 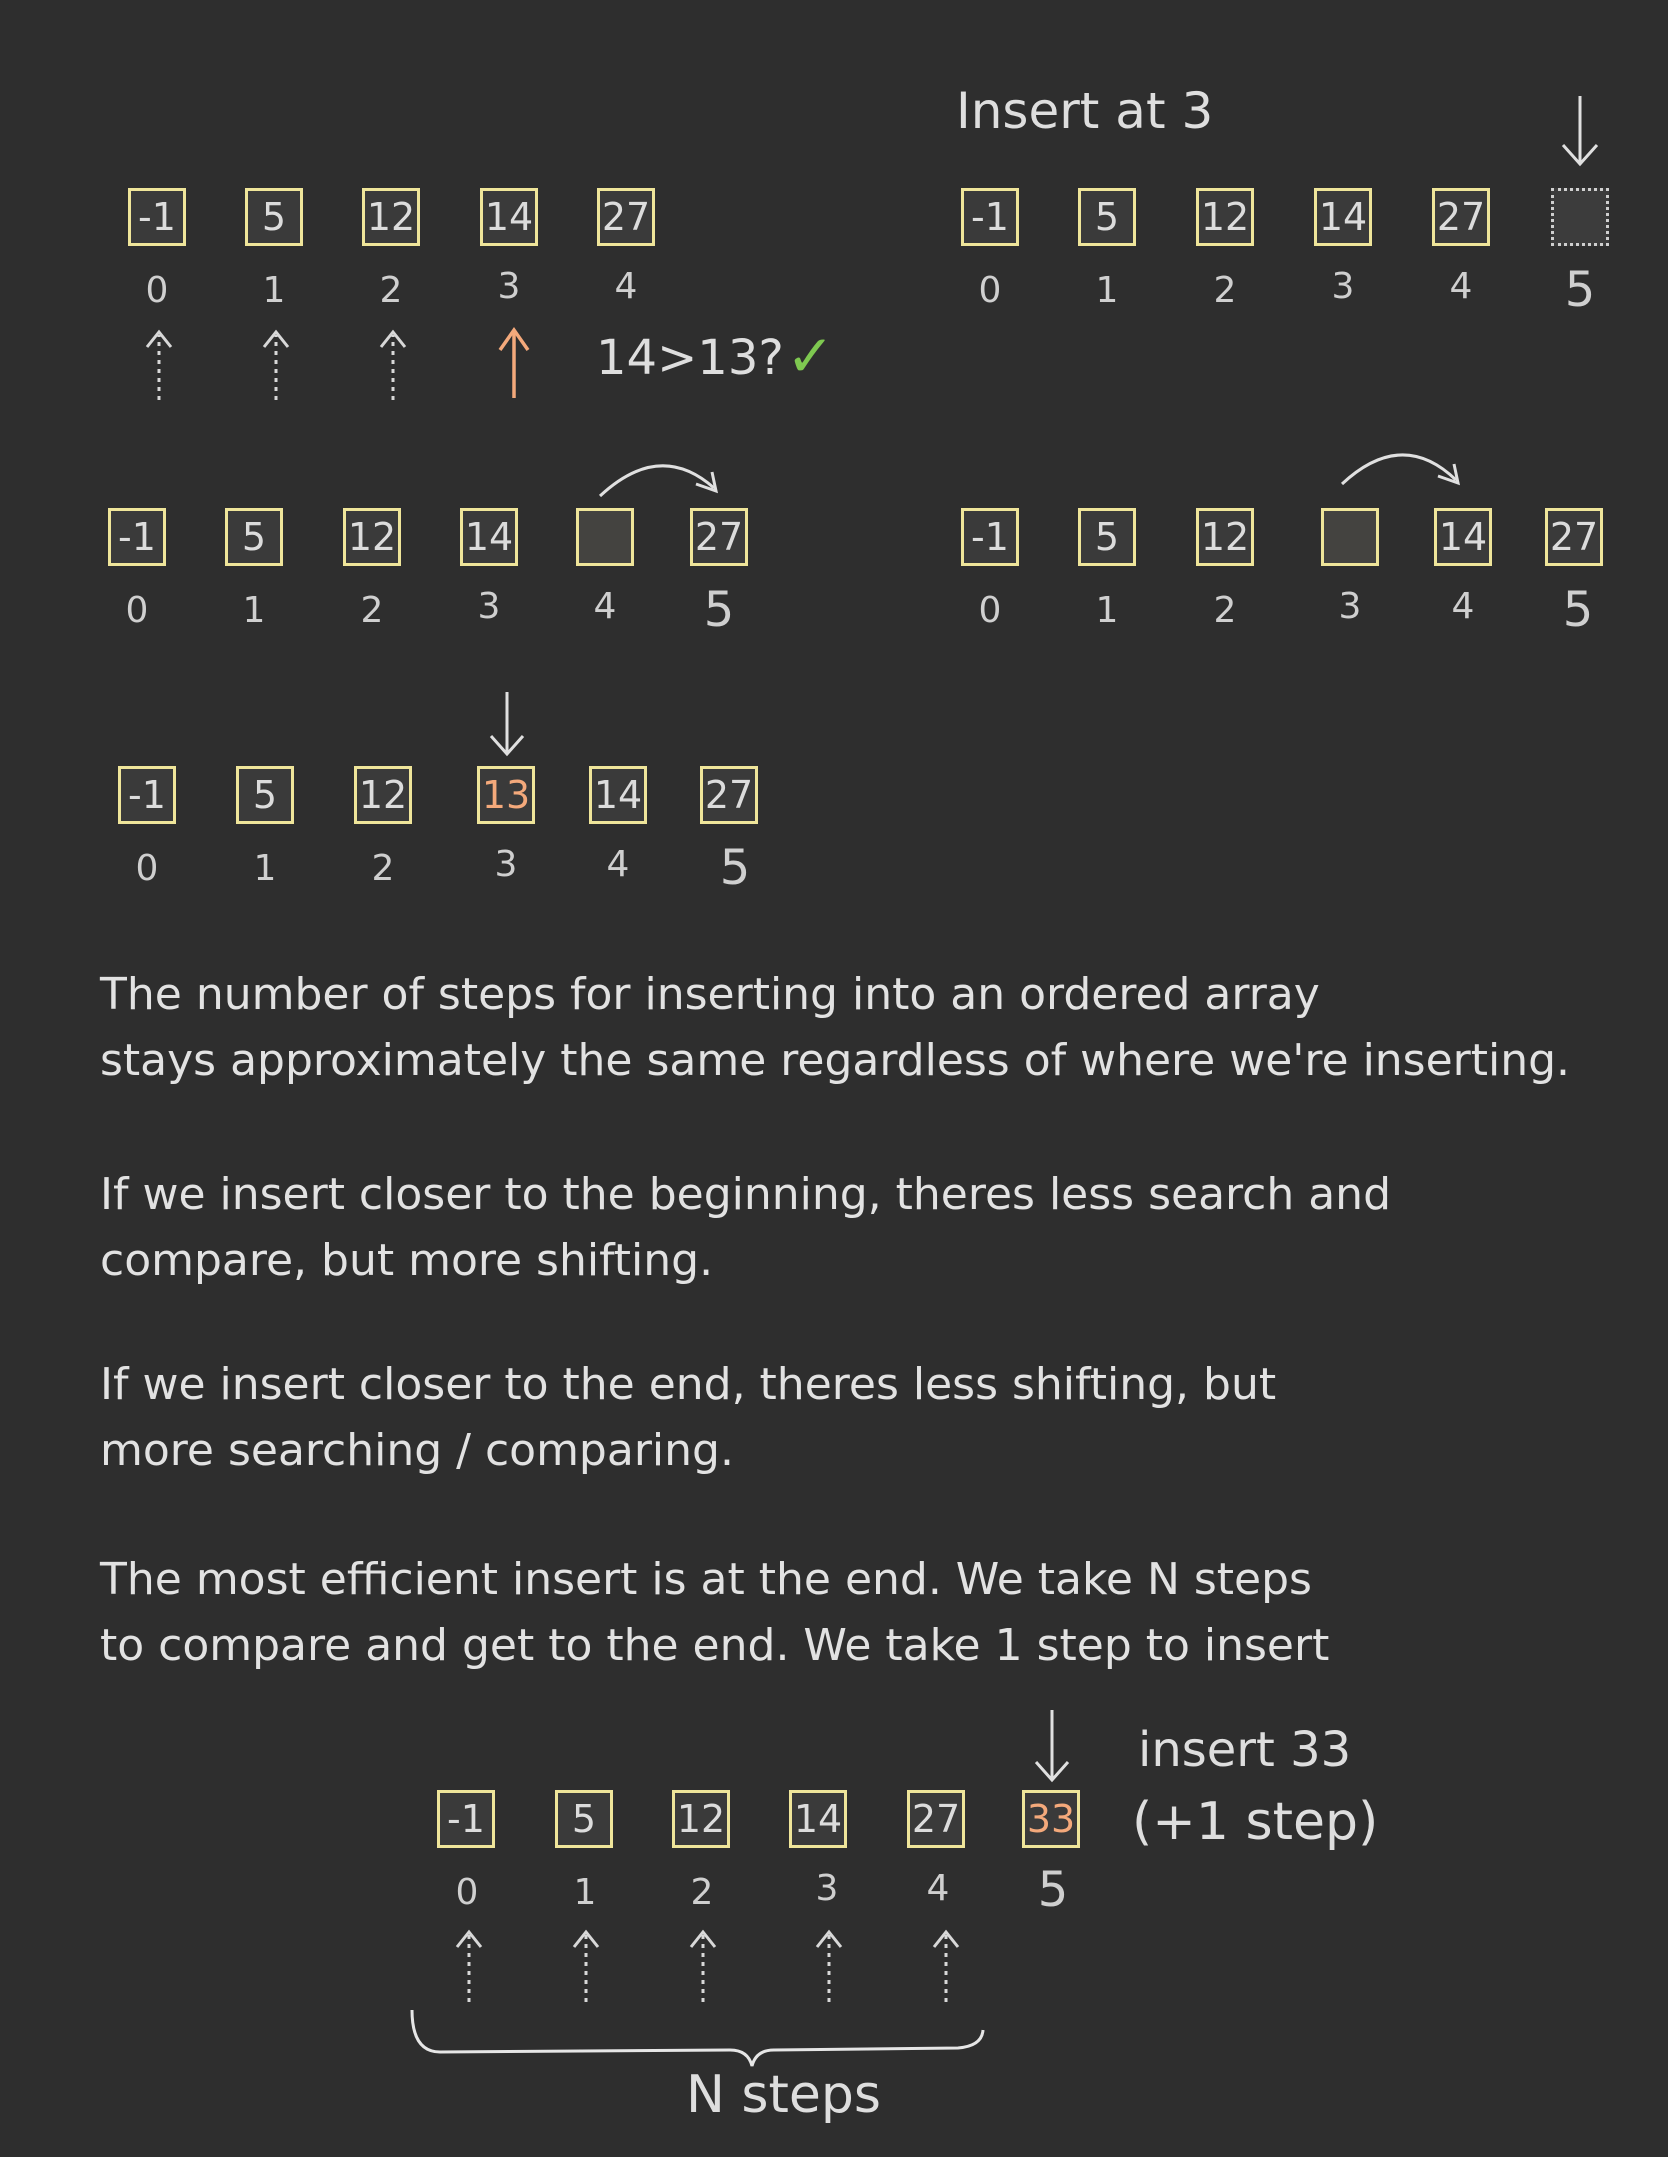 I want to click on diagram-title: Insert at 3, so click(x=1085, y=111).